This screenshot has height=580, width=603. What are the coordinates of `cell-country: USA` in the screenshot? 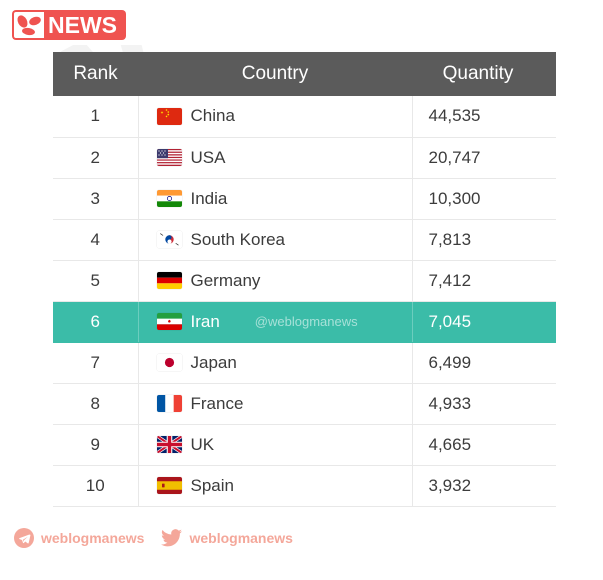 It's located at (275, 158).